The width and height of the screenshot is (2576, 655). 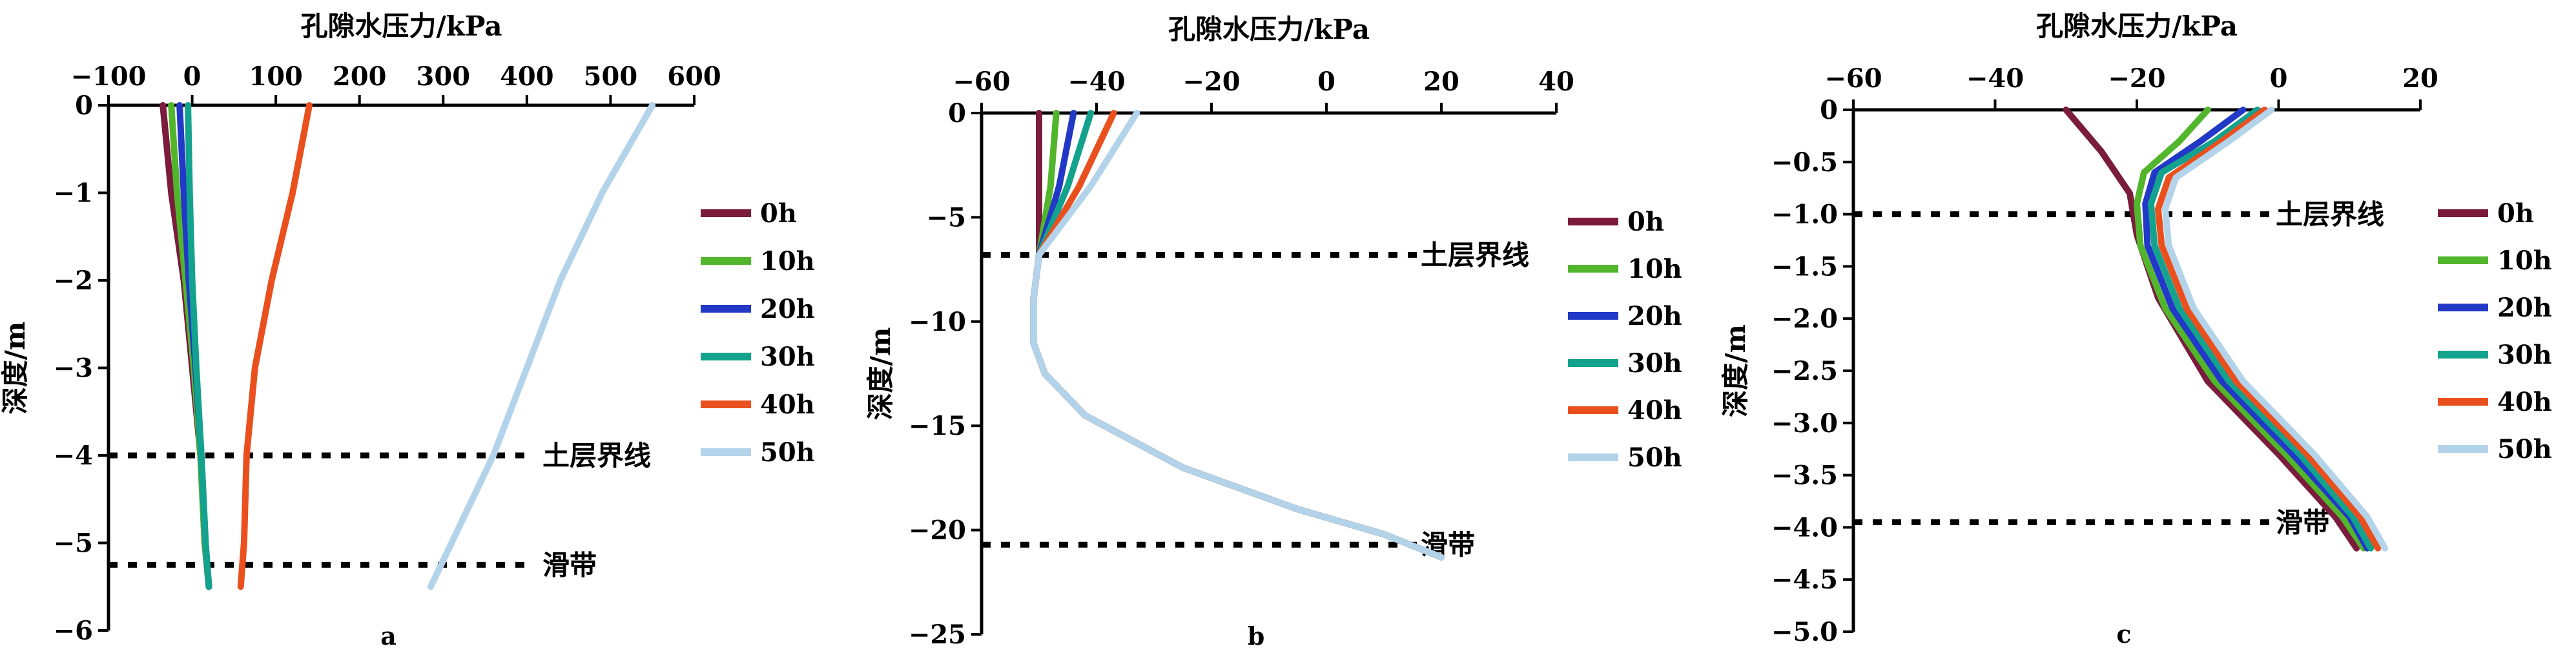 I want to click on series-line-10h, so click(x=2250, y=329).